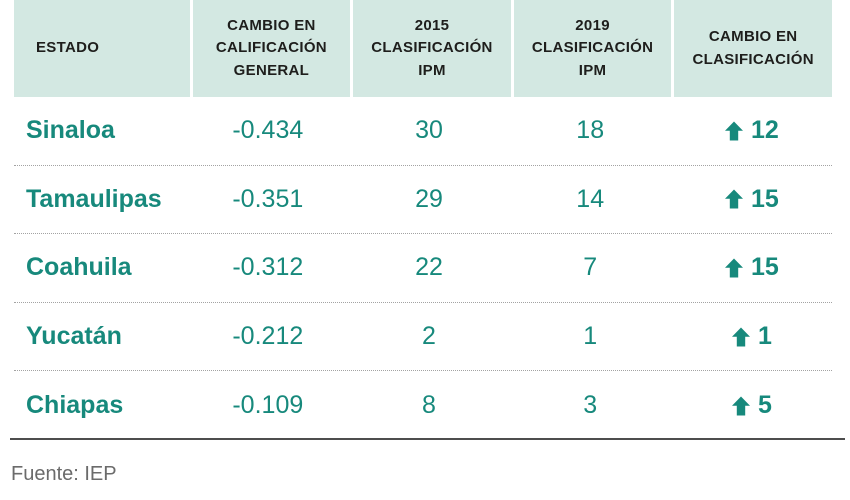  I want to click on cell-rank-2019: 7, so click(590, 267).